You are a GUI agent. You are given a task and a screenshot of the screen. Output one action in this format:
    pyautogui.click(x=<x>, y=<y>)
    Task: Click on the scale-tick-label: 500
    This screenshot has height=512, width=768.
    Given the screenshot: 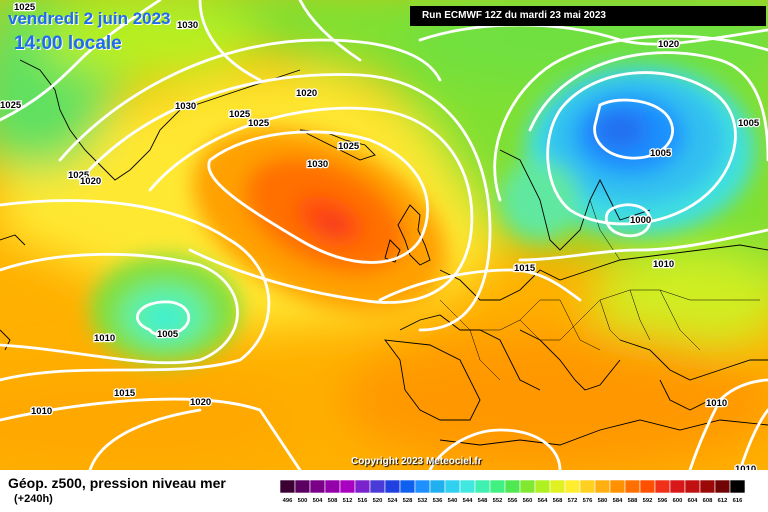 What is the action you would take?
    pyautogui.click(x=303, y=501)
    